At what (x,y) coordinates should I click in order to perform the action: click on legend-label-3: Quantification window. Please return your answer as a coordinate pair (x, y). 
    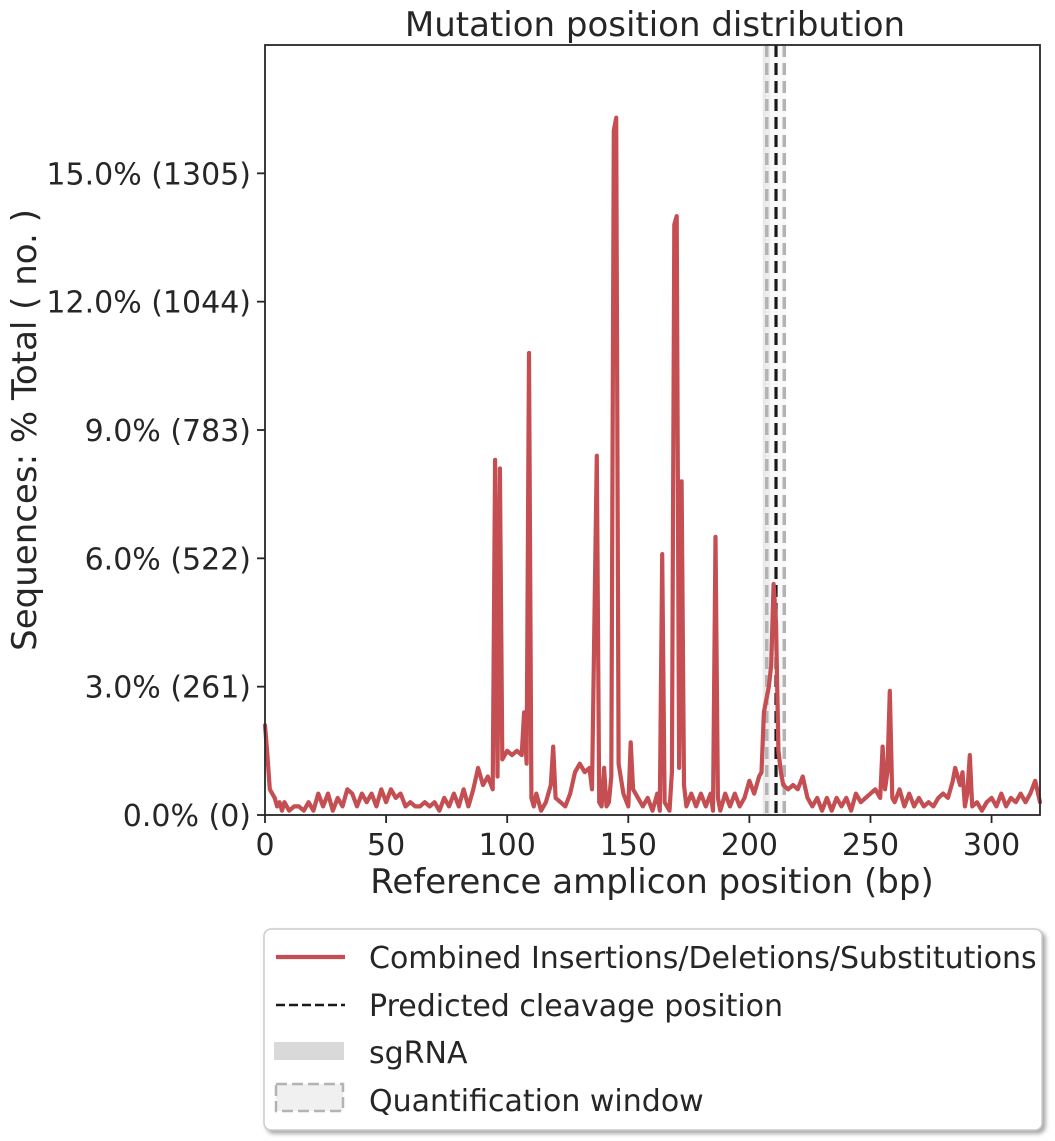
    Looking at the image, I should click on (536, 1101).